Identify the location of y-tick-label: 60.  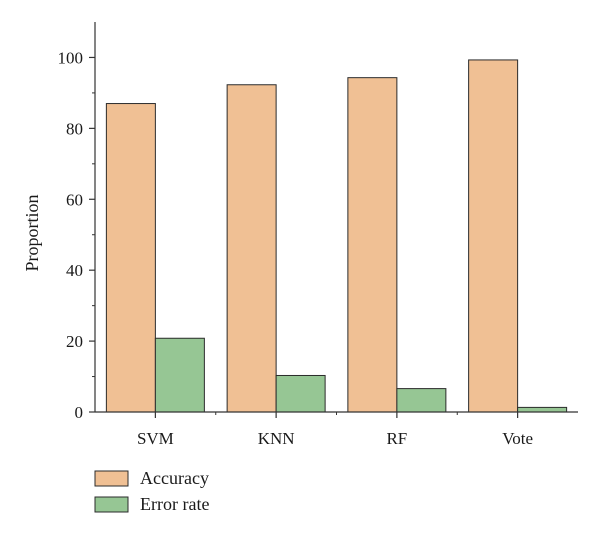
(74, 199).